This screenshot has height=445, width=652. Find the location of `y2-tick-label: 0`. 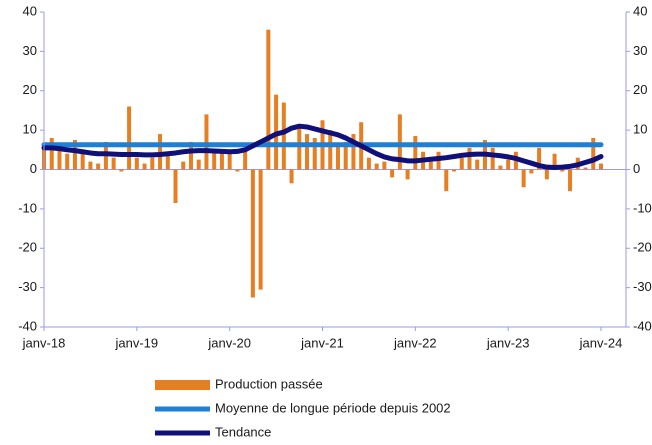

y2-tick-label: 0 is located at coordinates (636, 168).